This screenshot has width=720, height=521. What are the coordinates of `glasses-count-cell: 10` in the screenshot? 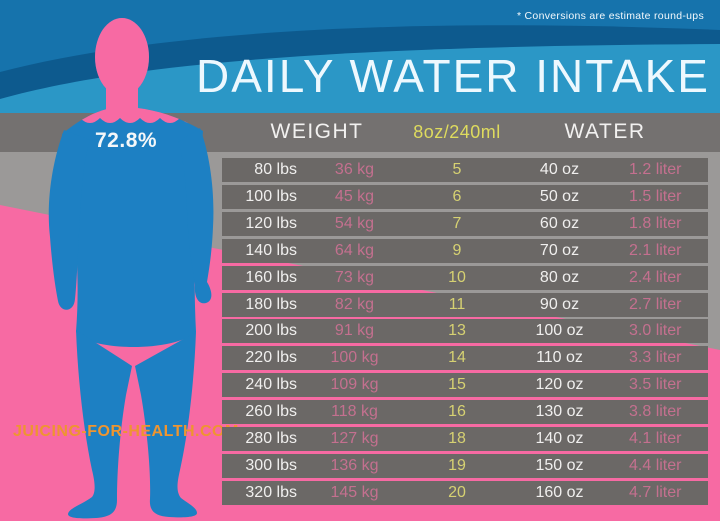 It's located at (457, 277).